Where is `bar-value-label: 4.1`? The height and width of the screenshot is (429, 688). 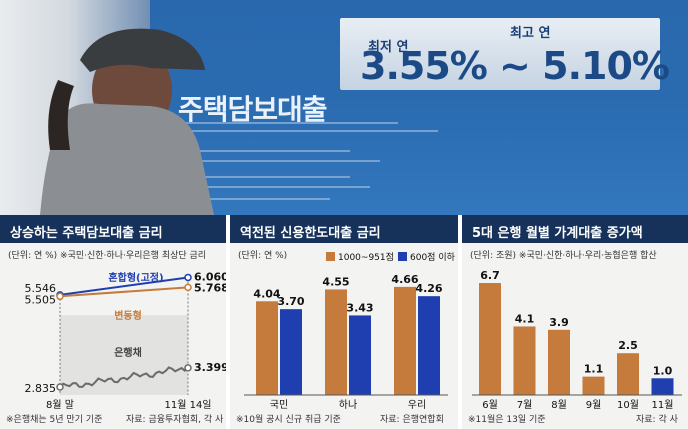 bar-value-label: 4.1 is located at coordinates (525, 318).